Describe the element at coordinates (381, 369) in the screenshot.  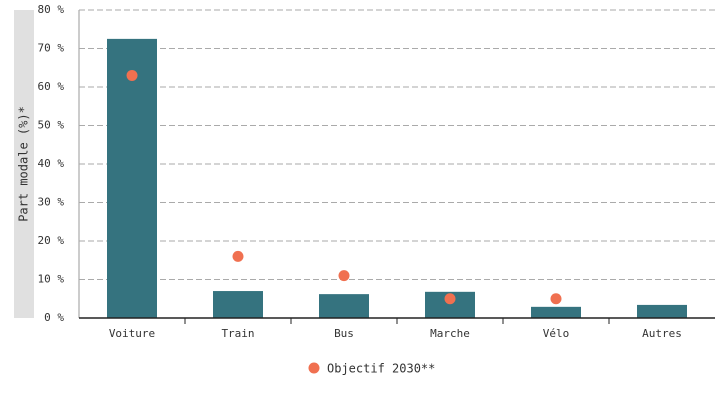
I see `legend-label: Objectif 2030**` at that location.